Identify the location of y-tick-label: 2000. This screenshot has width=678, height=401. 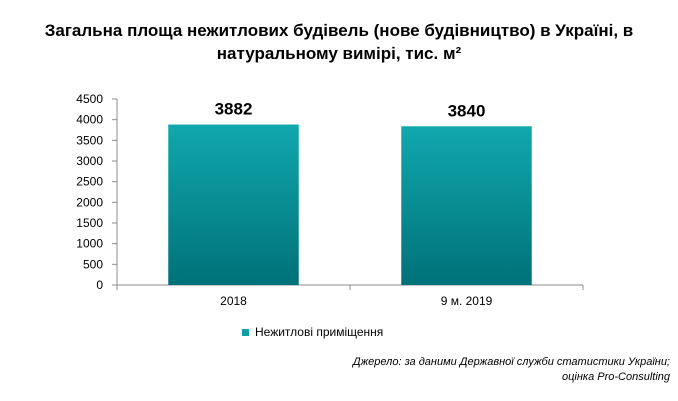
(89, 202).